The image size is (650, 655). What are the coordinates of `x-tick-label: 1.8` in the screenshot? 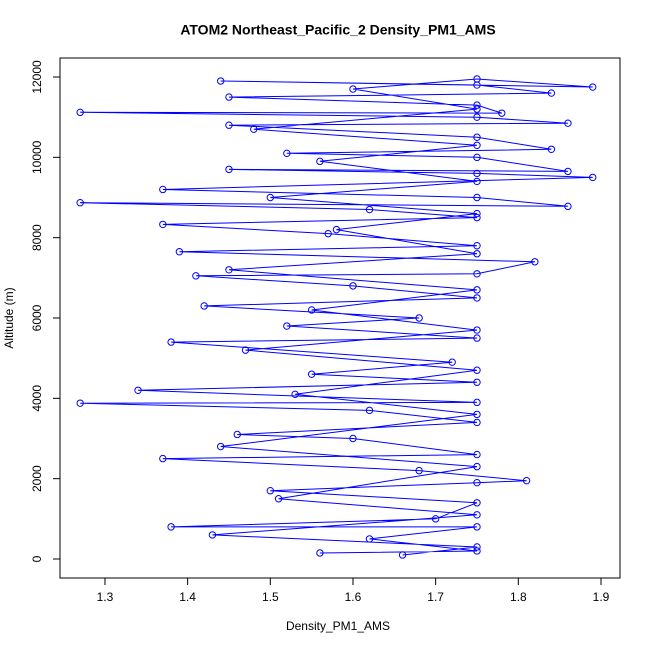 It's located at (518, 597).